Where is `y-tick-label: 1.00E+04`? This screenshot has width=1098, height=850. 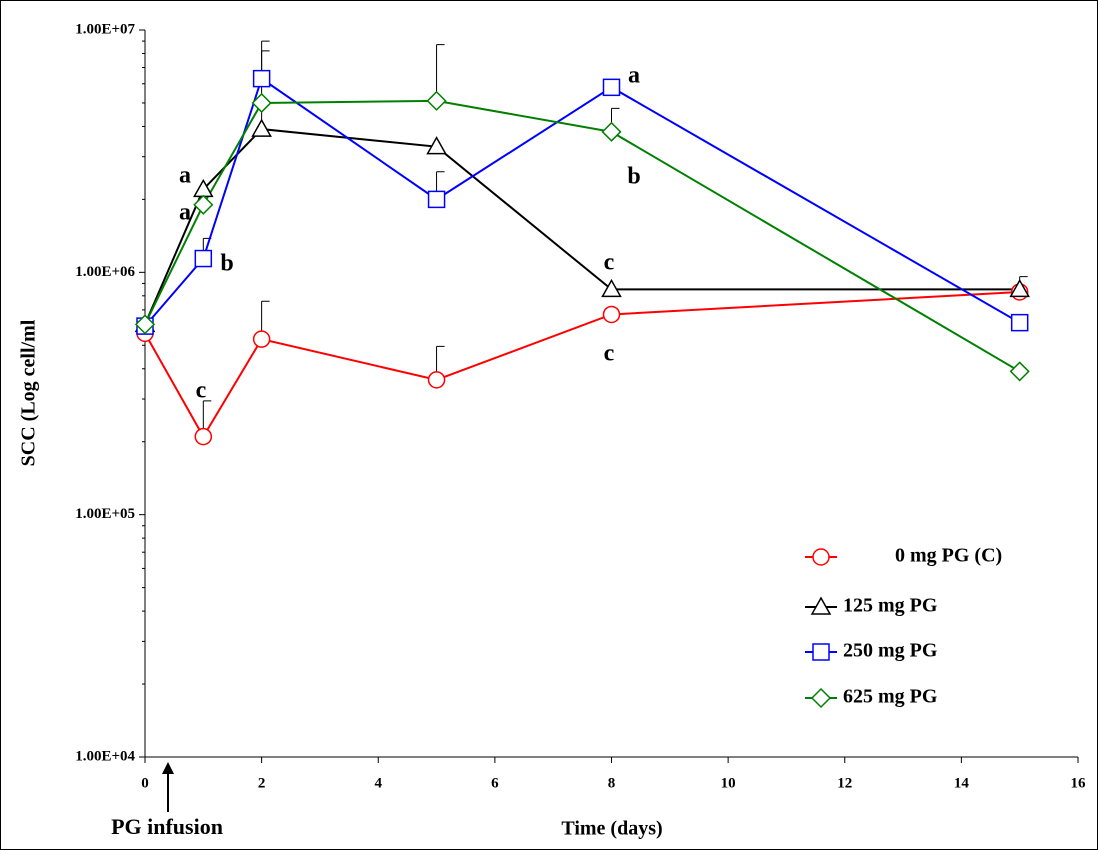
y-tick-label: 1.00E+04 is located at coordinates (105, 756).